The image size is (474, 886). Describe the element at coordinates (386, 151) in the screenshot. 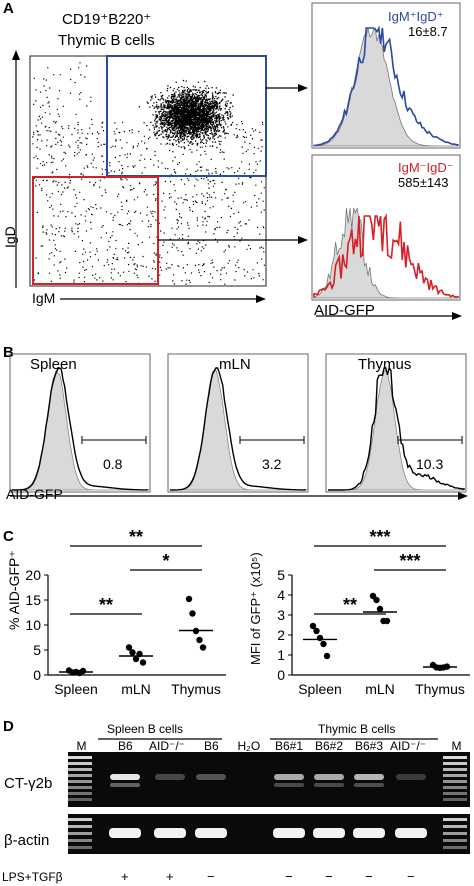

I see `hist-a-group` at that location.